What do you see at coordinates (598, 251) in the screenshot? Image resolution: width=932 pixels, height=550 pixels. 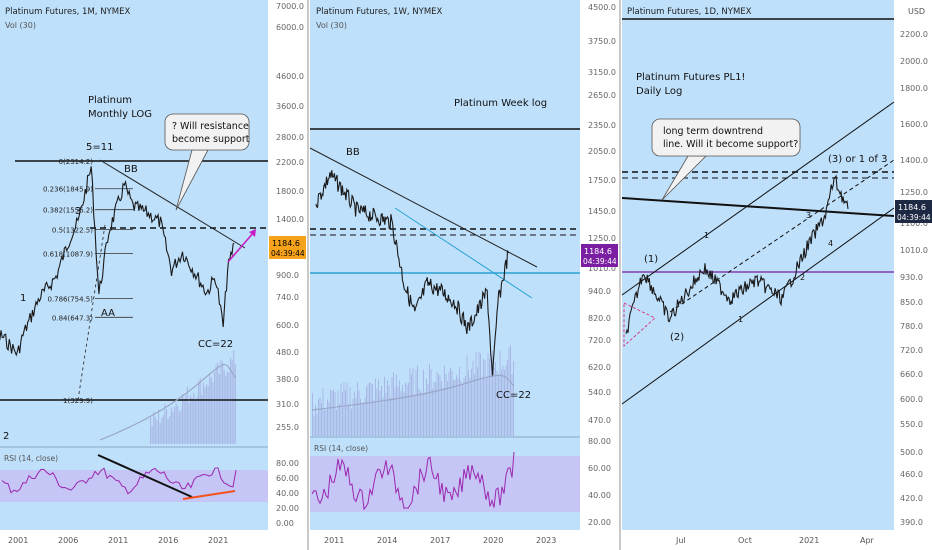 I see `weekly-last-price: 1184.6` at bounding box center [598, 251].